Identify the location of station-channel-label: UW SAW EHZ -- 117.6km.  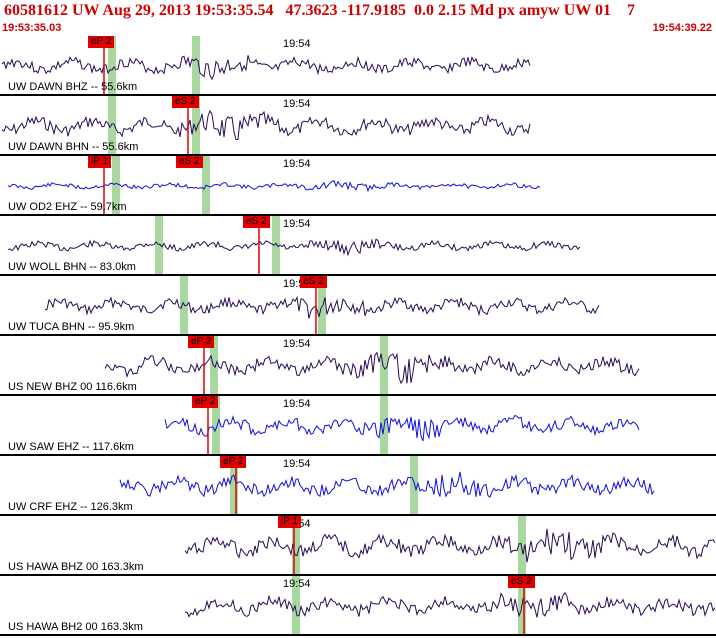
(71, 447).